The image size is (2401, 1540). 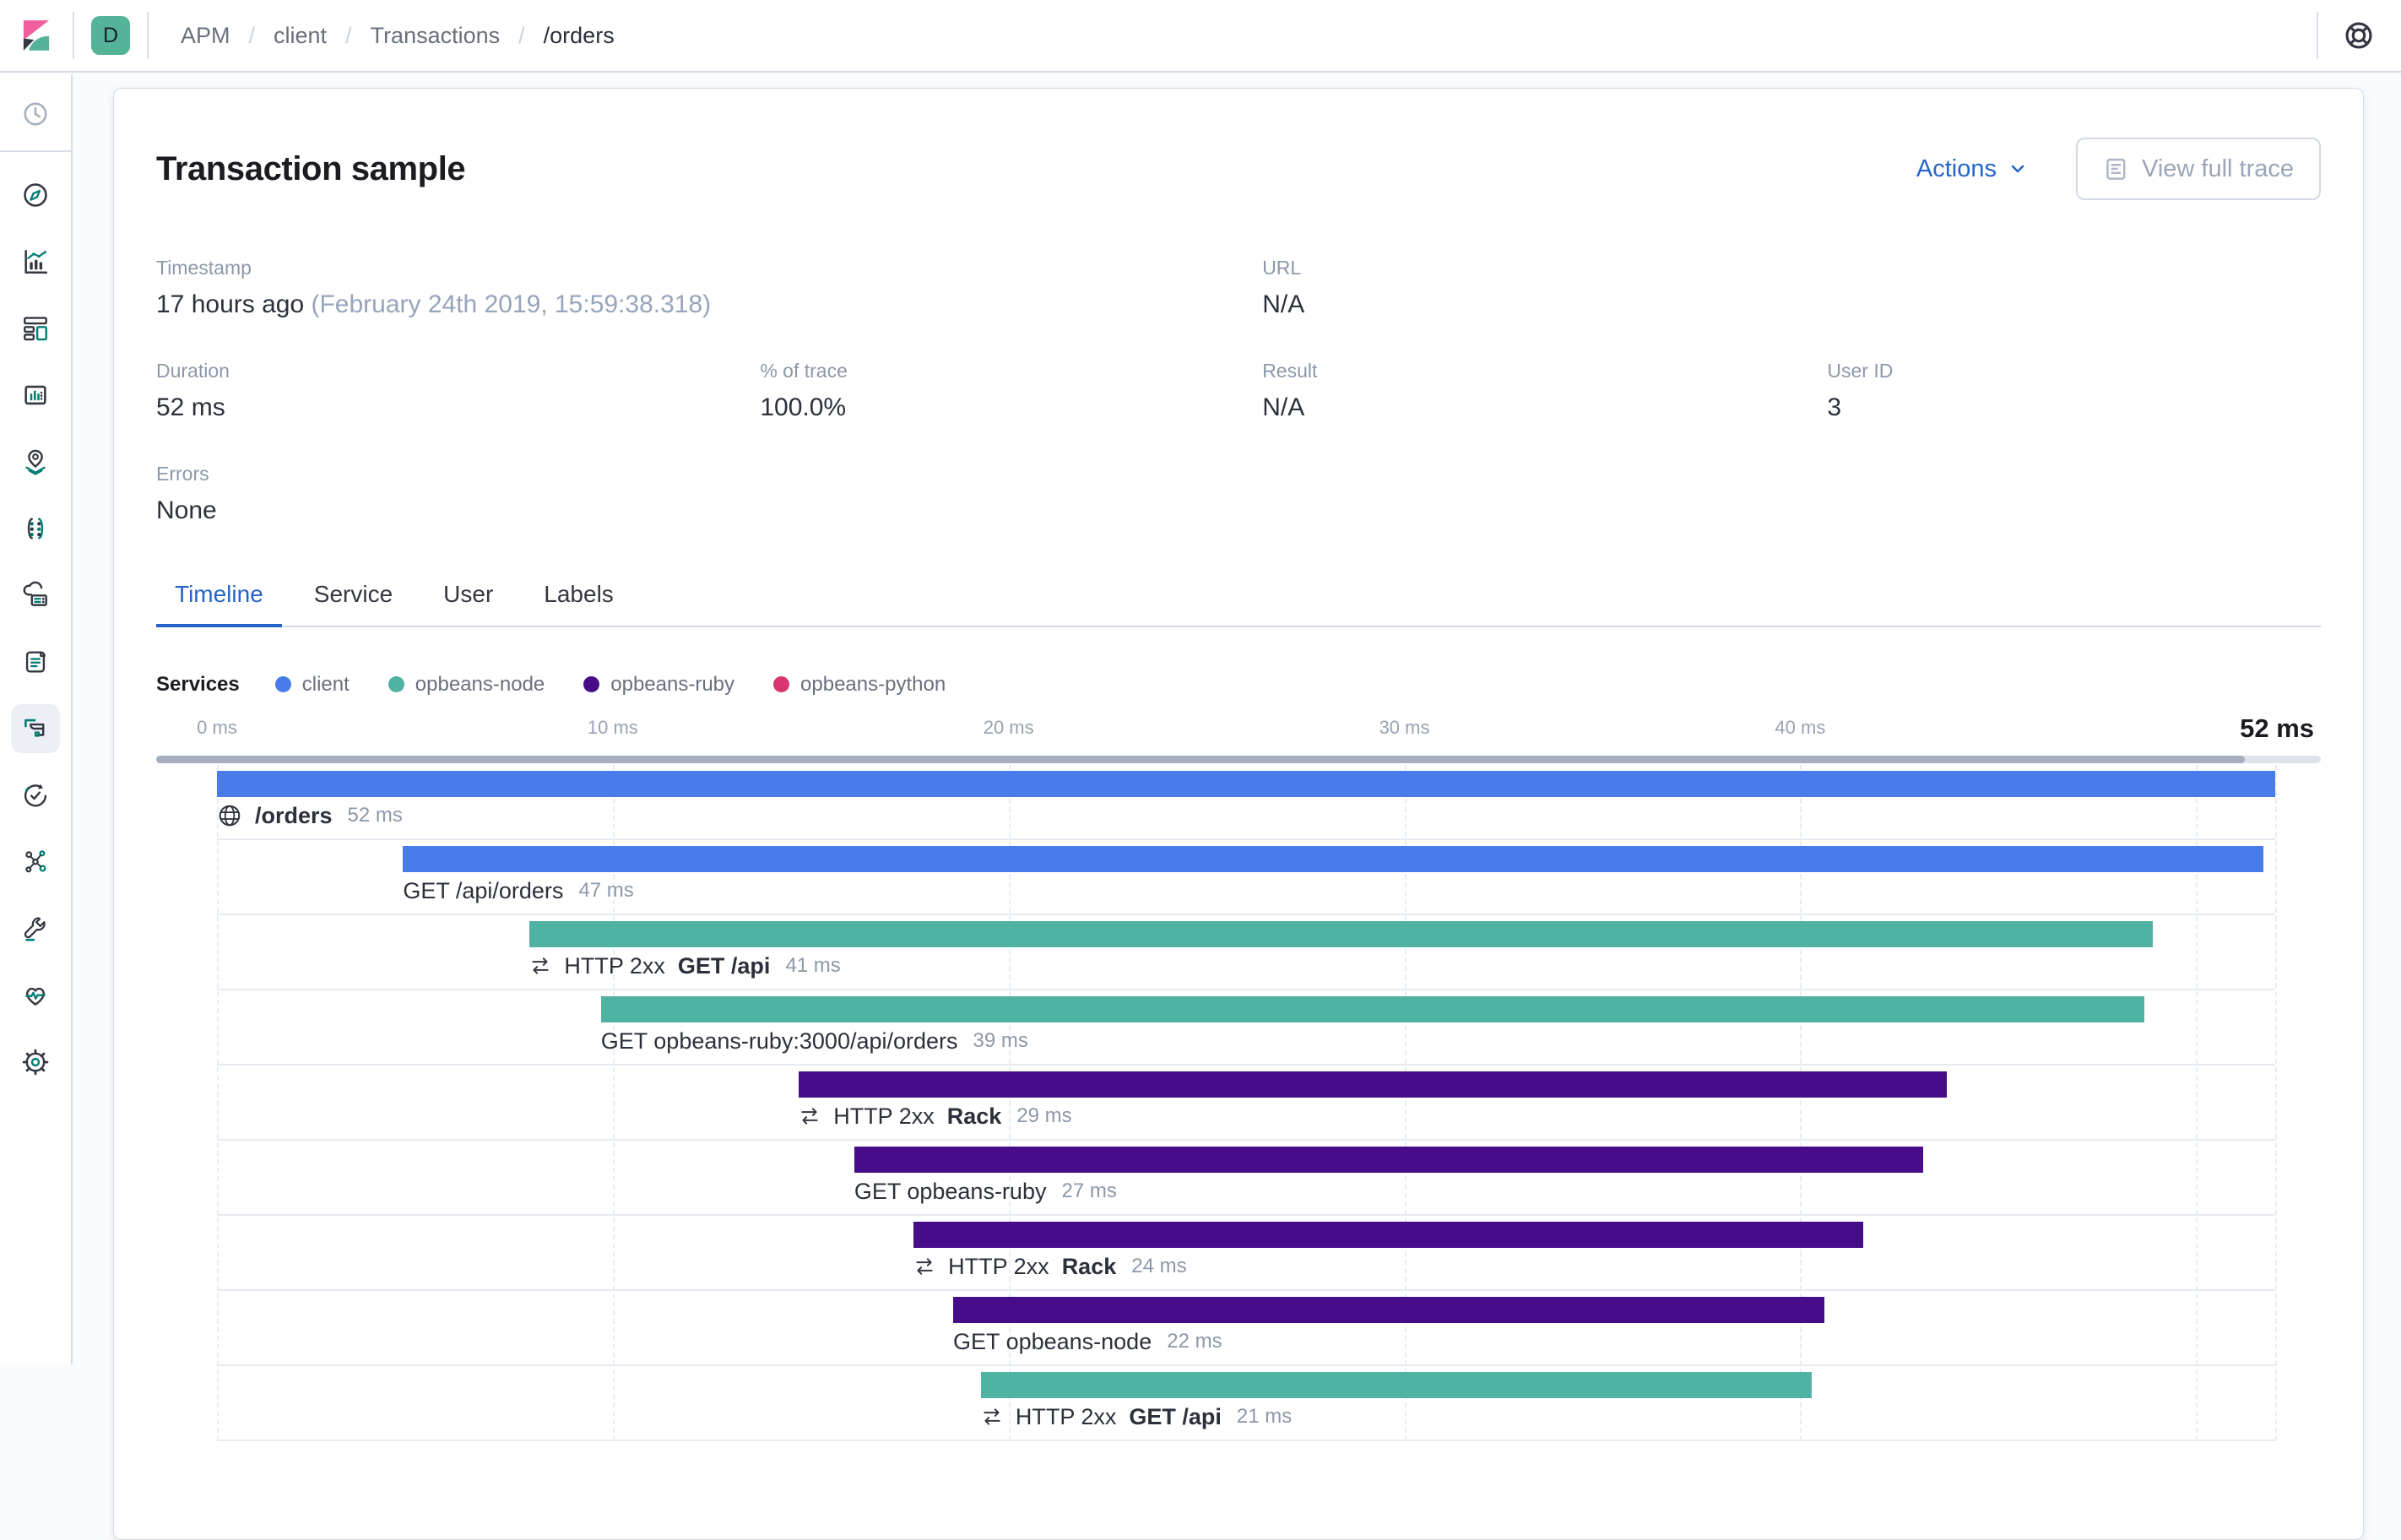 I want to click on merge-icon, so click(x=924, y=1266).